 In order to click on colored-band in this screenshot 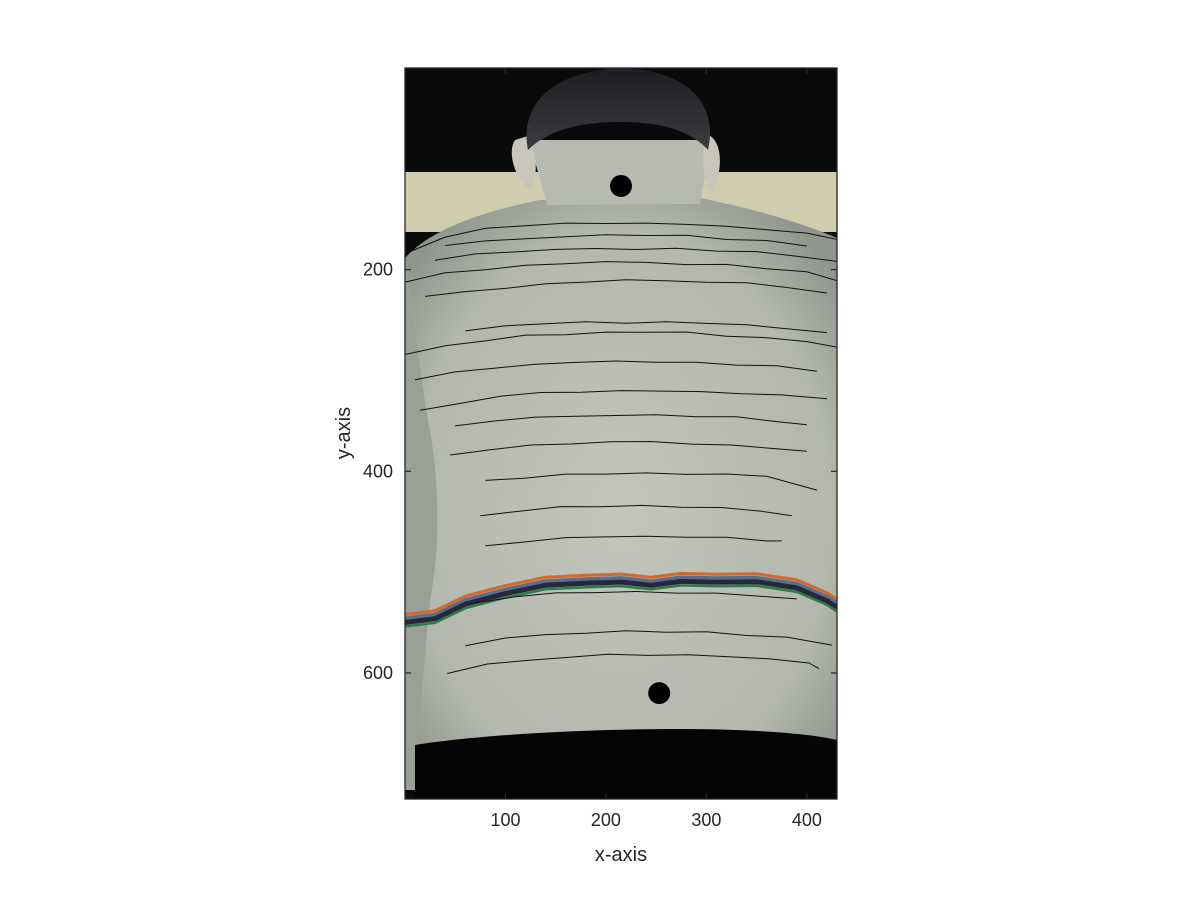, I will do `click(621, 599)`.